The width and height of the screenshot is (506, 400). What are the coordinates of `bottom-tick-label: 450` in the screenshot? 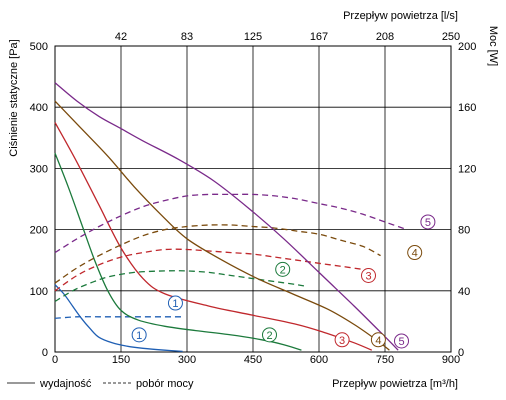 It's located at (253, 360).